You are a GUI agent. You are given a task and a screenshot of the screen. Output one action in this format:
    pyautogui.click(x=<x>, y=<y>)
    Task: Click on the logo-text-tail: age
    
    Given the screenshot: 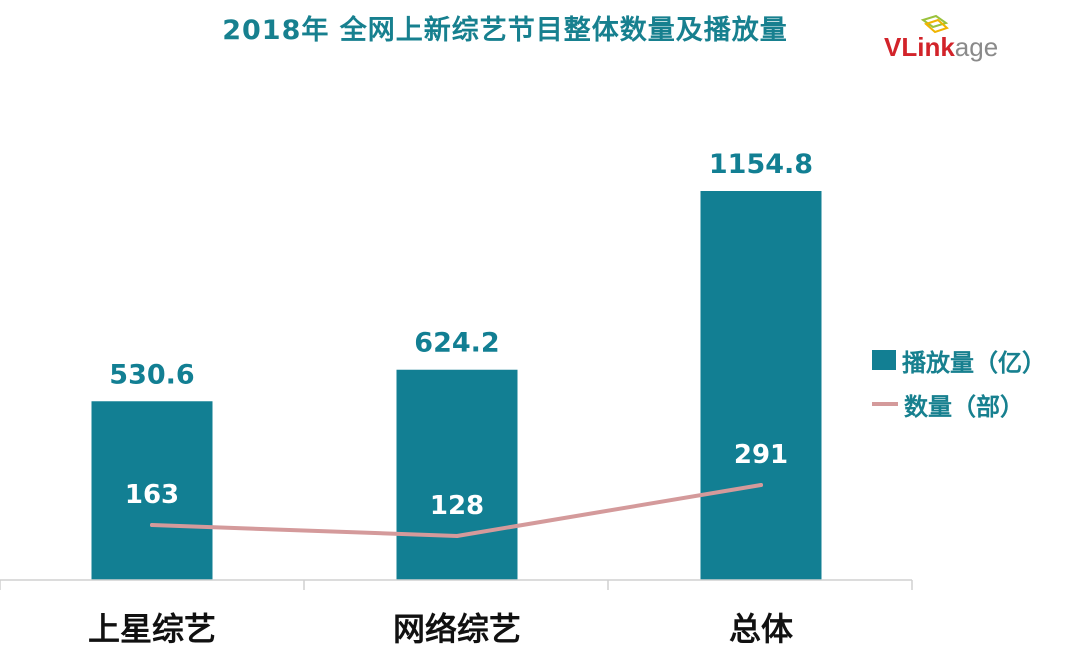 What is the action you would take?
    pyautogui.click(x=976, y=47)
    